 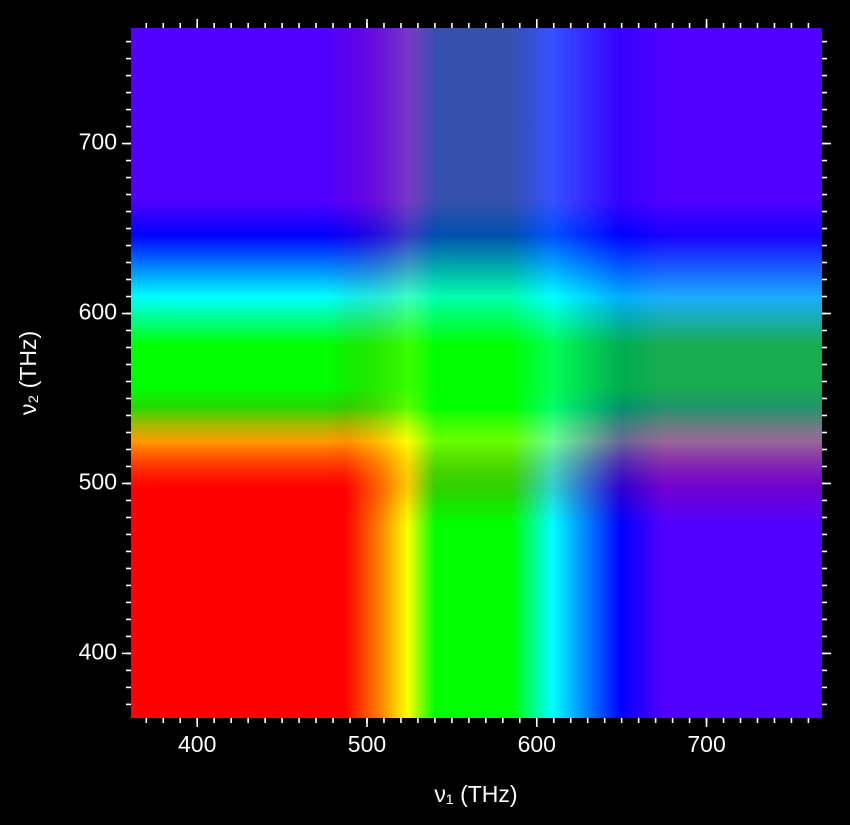 What do you see at coordinates (98, 312) in the screenshot?
I see `y-tick-label: 600` at bounding box center [98, 312].